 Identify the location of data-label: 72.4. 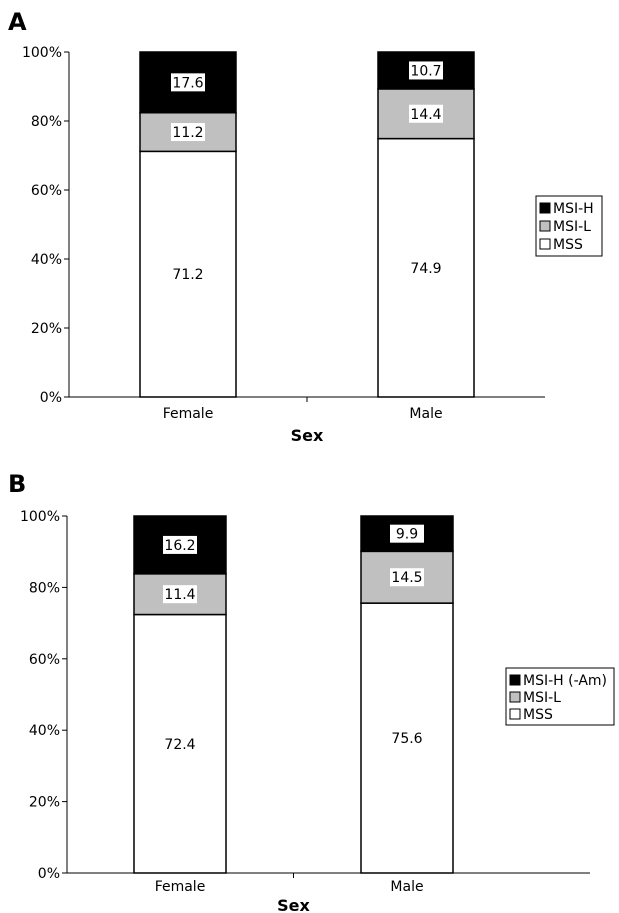
(179, 745).